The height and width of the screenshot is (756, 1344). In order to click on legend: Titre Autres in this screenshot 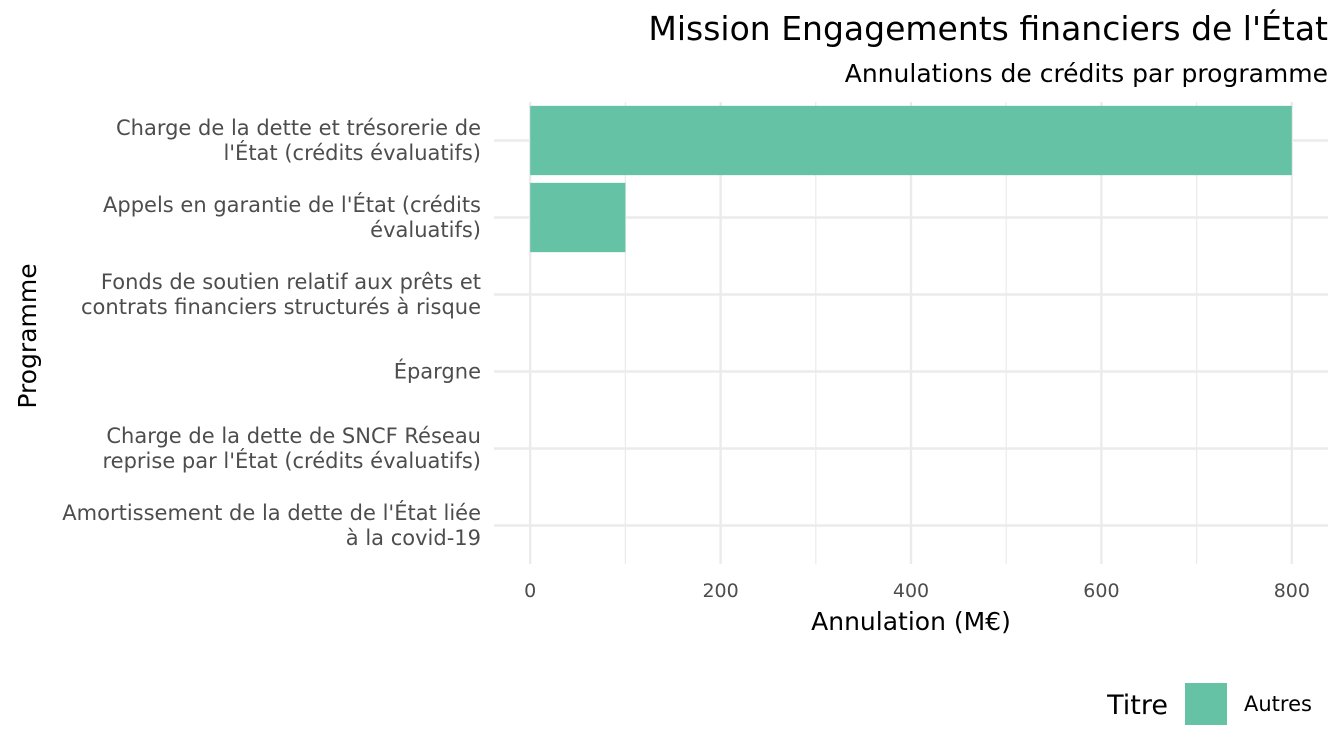, I will do `click(1209, 704)`.